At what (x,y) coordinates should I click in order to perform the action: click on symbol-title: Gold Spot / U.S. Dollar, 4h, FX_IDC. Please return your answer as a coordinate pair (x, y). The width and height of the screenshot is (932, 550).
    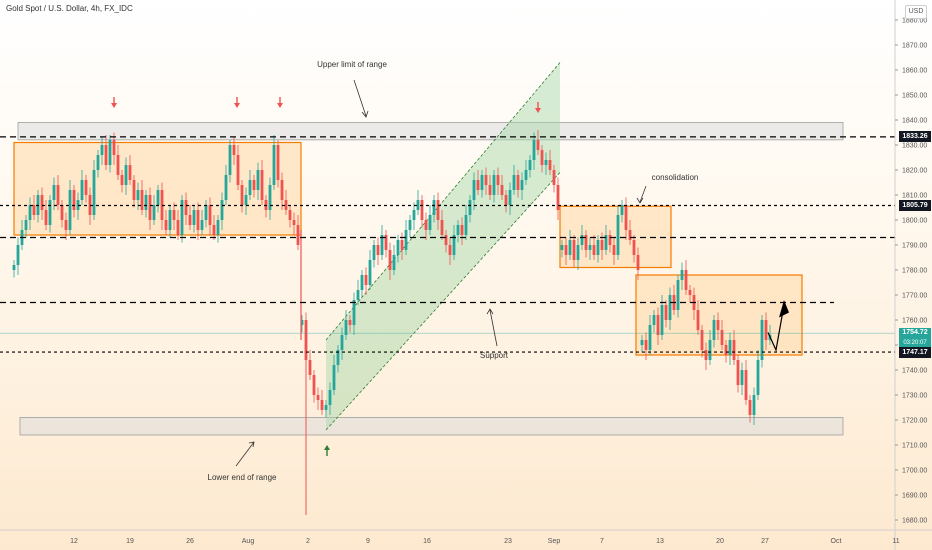
    Looking at the image, I should click on (69, 8).